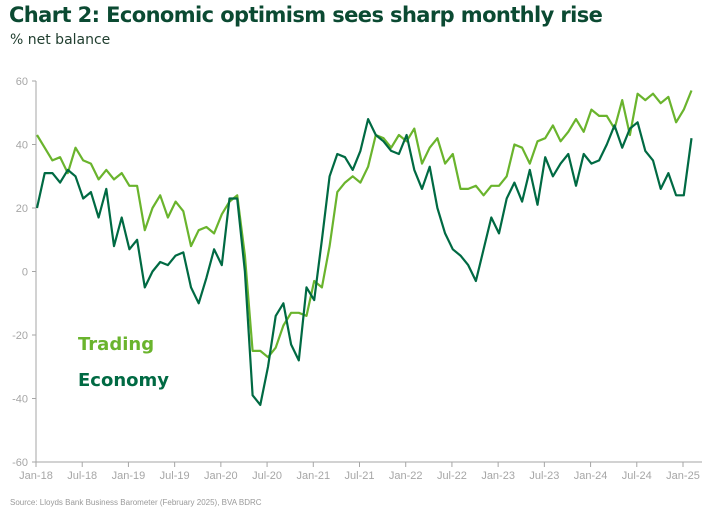 The height and width of the screenshot is (518, 719). I want to click on y-tick-label: 60, so click(22, 82).